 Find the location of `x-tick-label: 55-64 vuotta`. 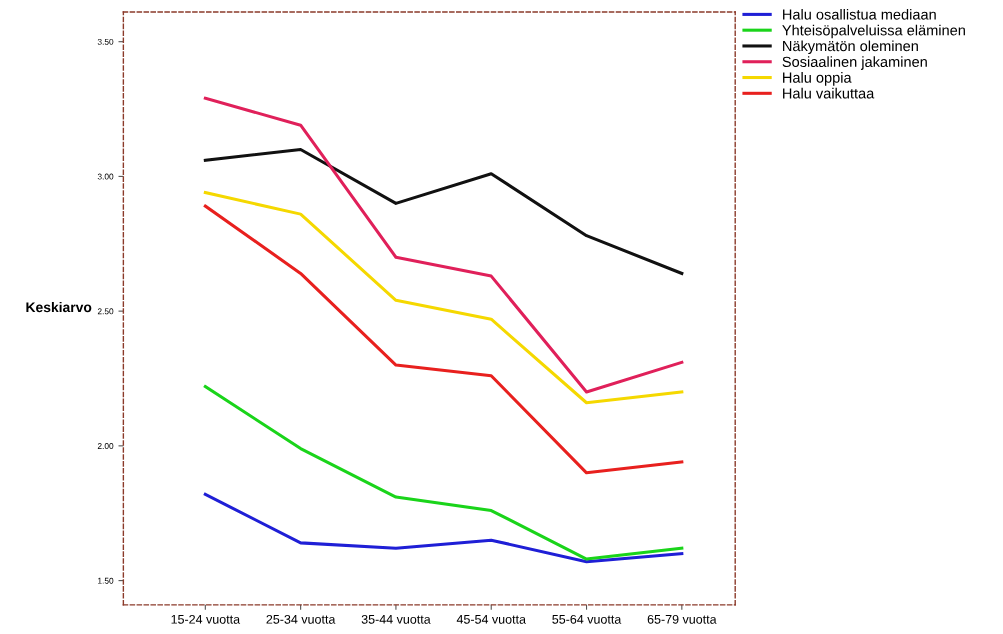

x-tick-label: 55-64 vuotta is located at coordinates (587, 619).